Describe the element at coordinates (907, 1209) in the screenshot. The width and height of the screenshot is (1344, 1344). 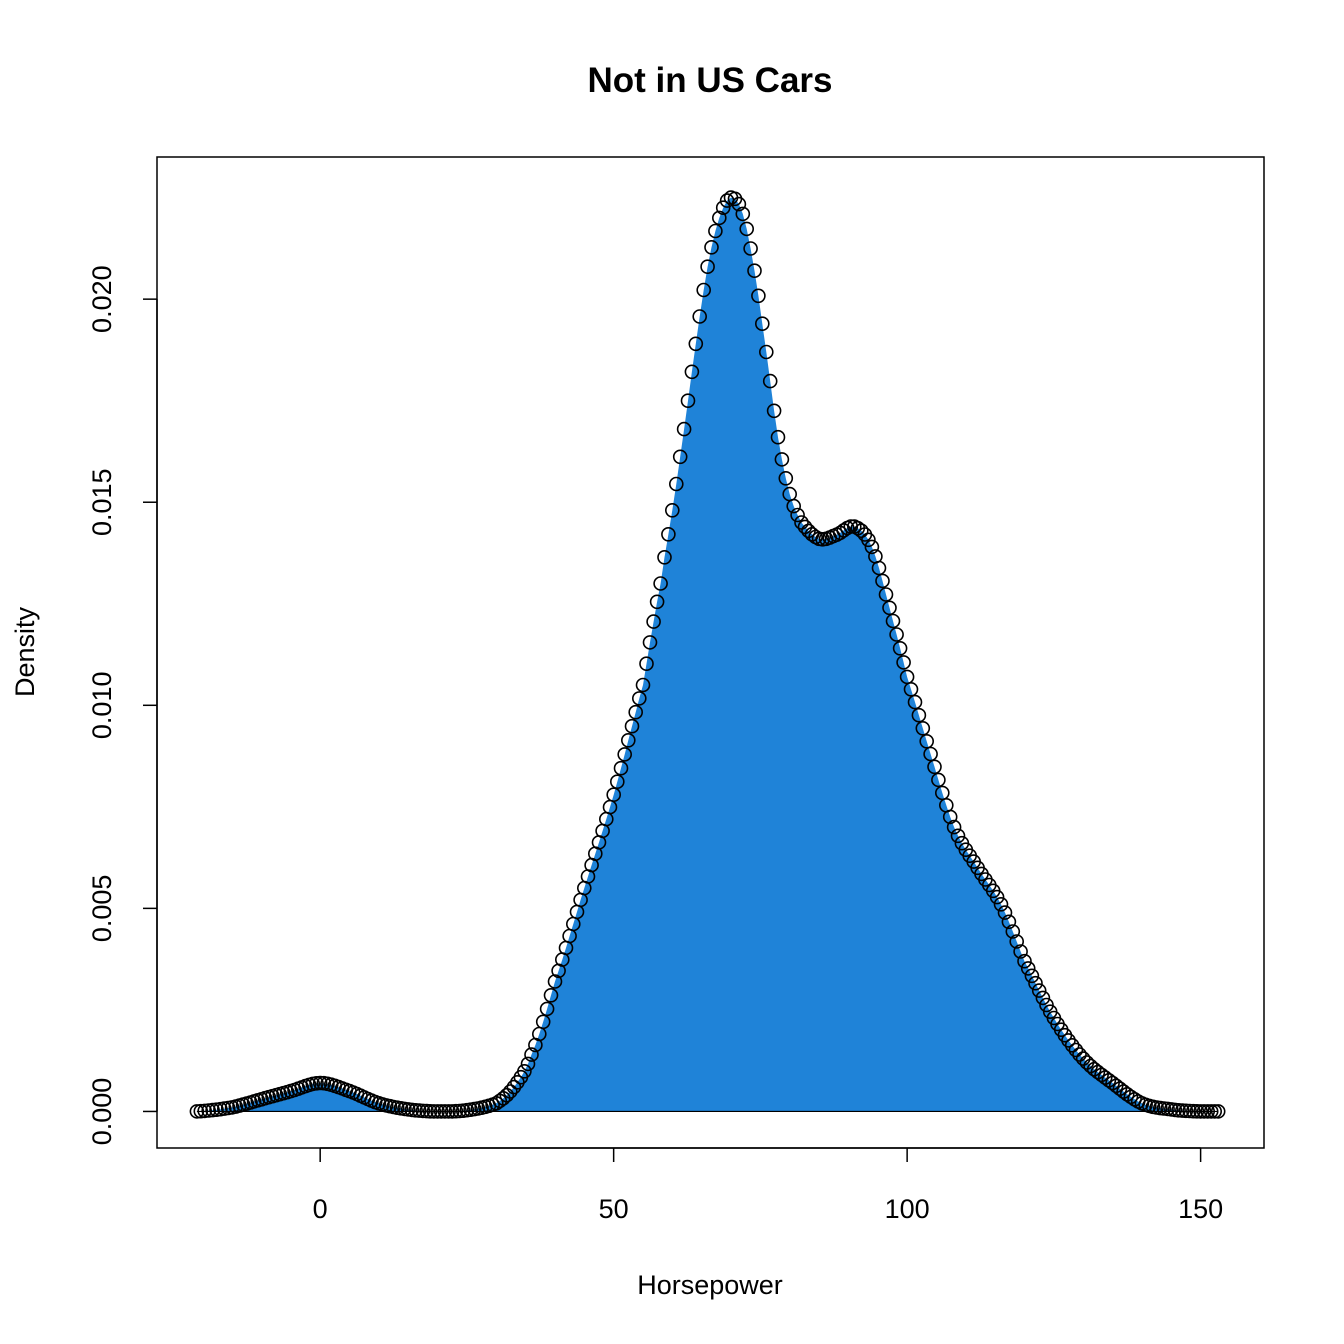
I see `x-tick-label: 100` at that location.